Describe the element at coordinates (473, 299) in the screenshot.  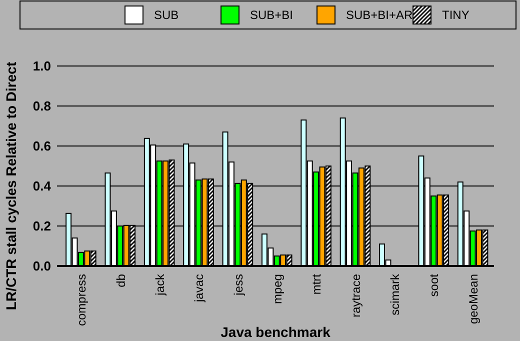
I see `x-tick-label: geoMean` at that location.